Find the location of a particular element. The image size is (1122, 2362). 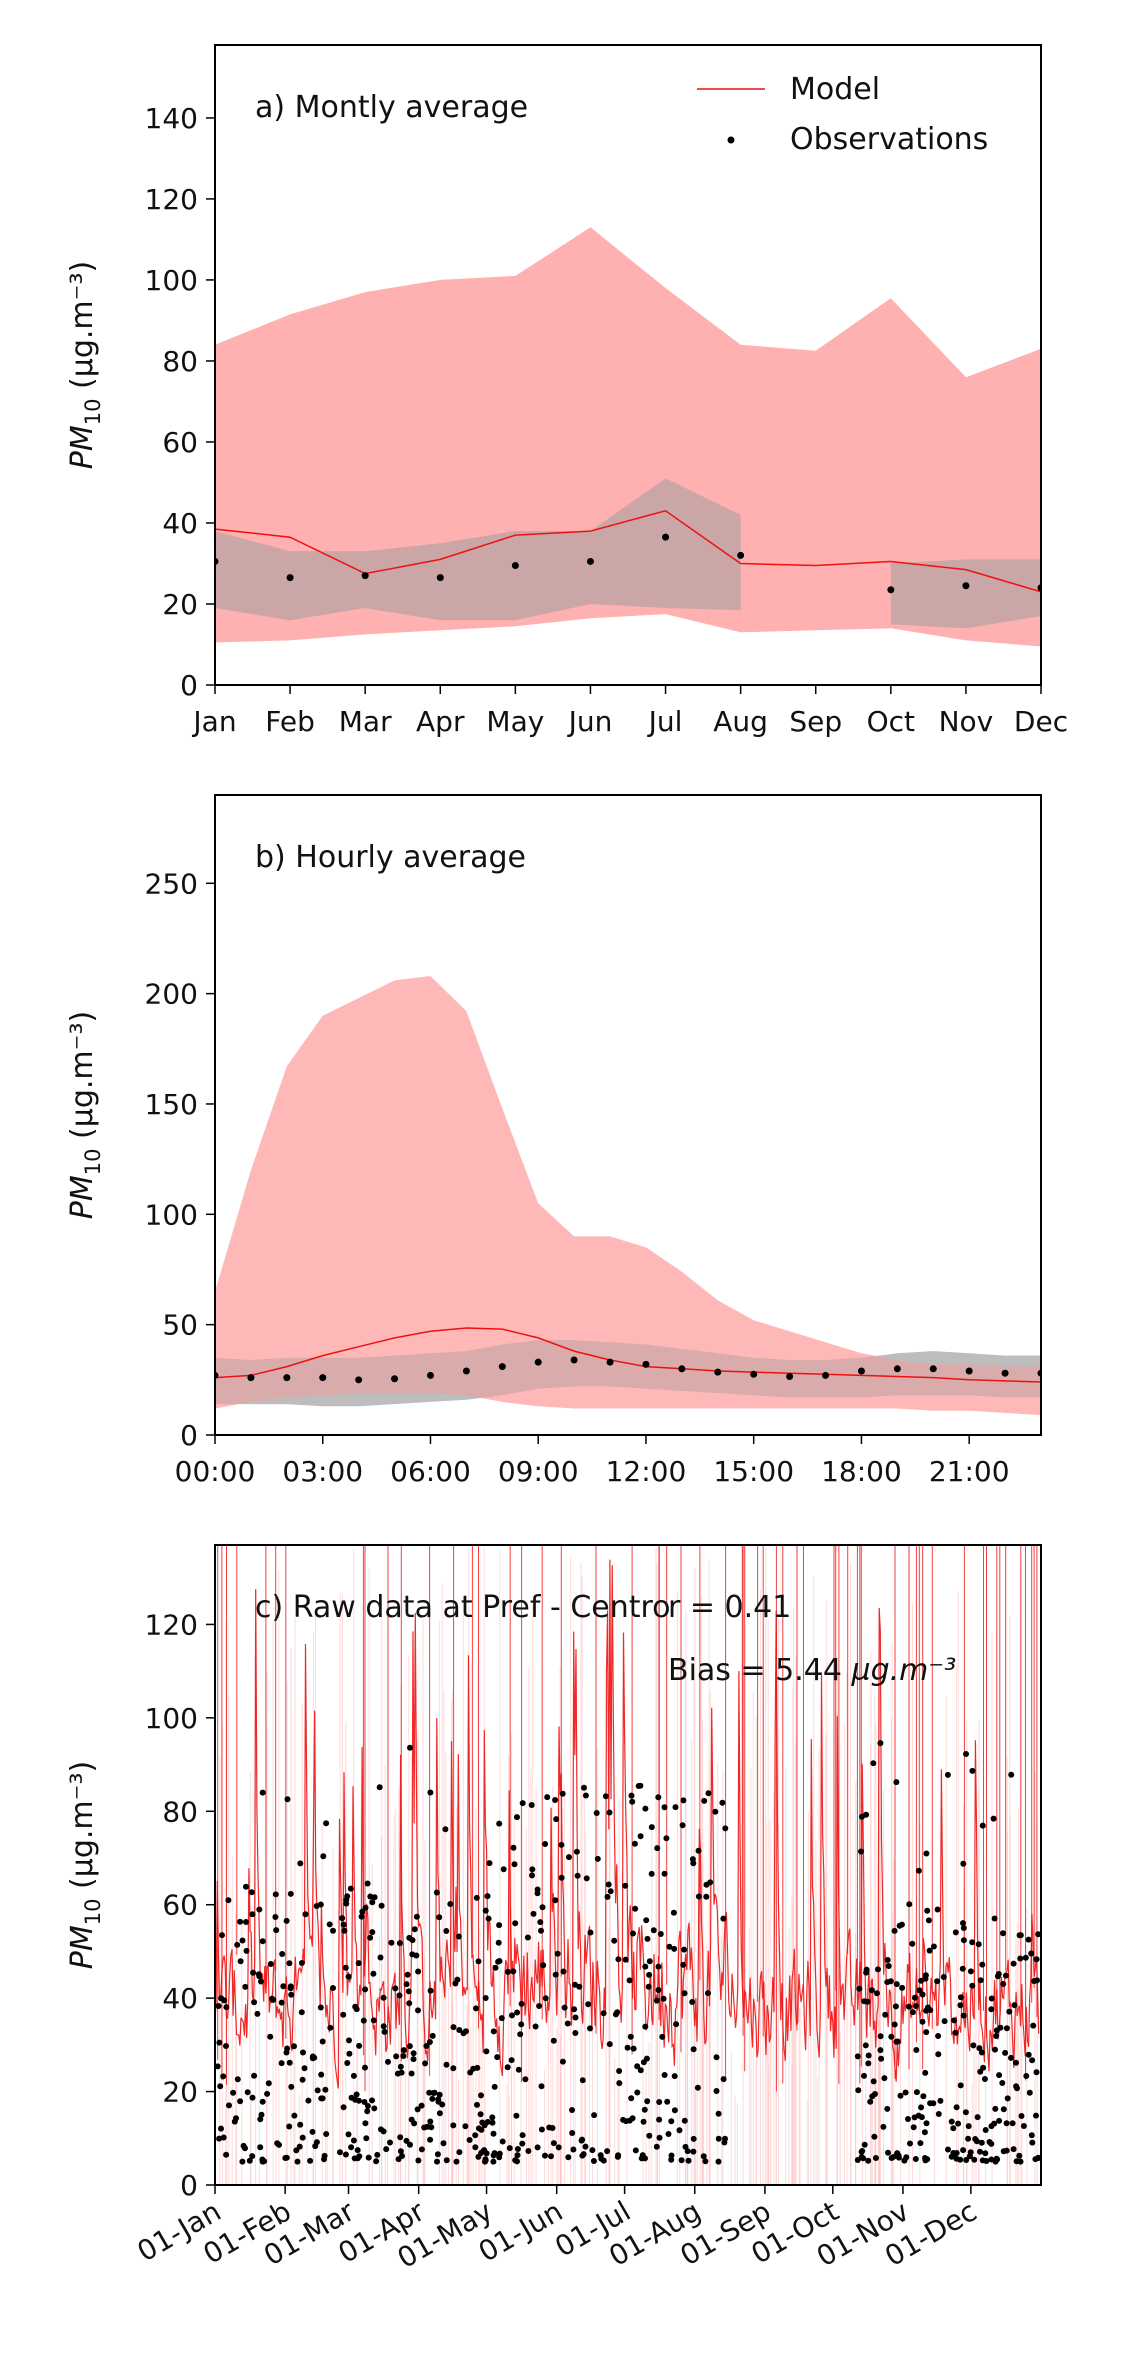

panel-a-xtick-label: Oct is located at coordinates (891, 721).